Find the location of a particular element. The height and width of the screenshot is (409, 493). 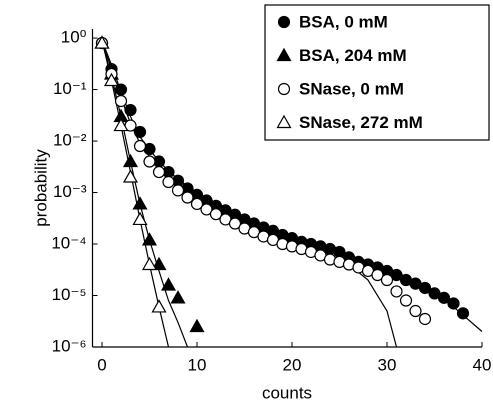

legend-label: SNase, 0 mM is located at coordinates (351, 88).